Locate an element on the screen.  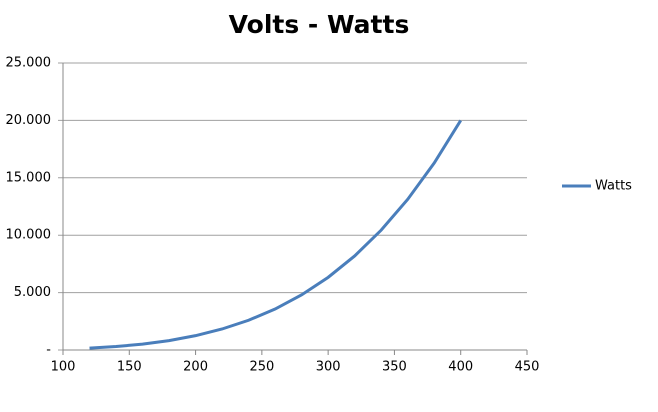
chart-title: Volts - Watts is located at coordinates (319, 24).